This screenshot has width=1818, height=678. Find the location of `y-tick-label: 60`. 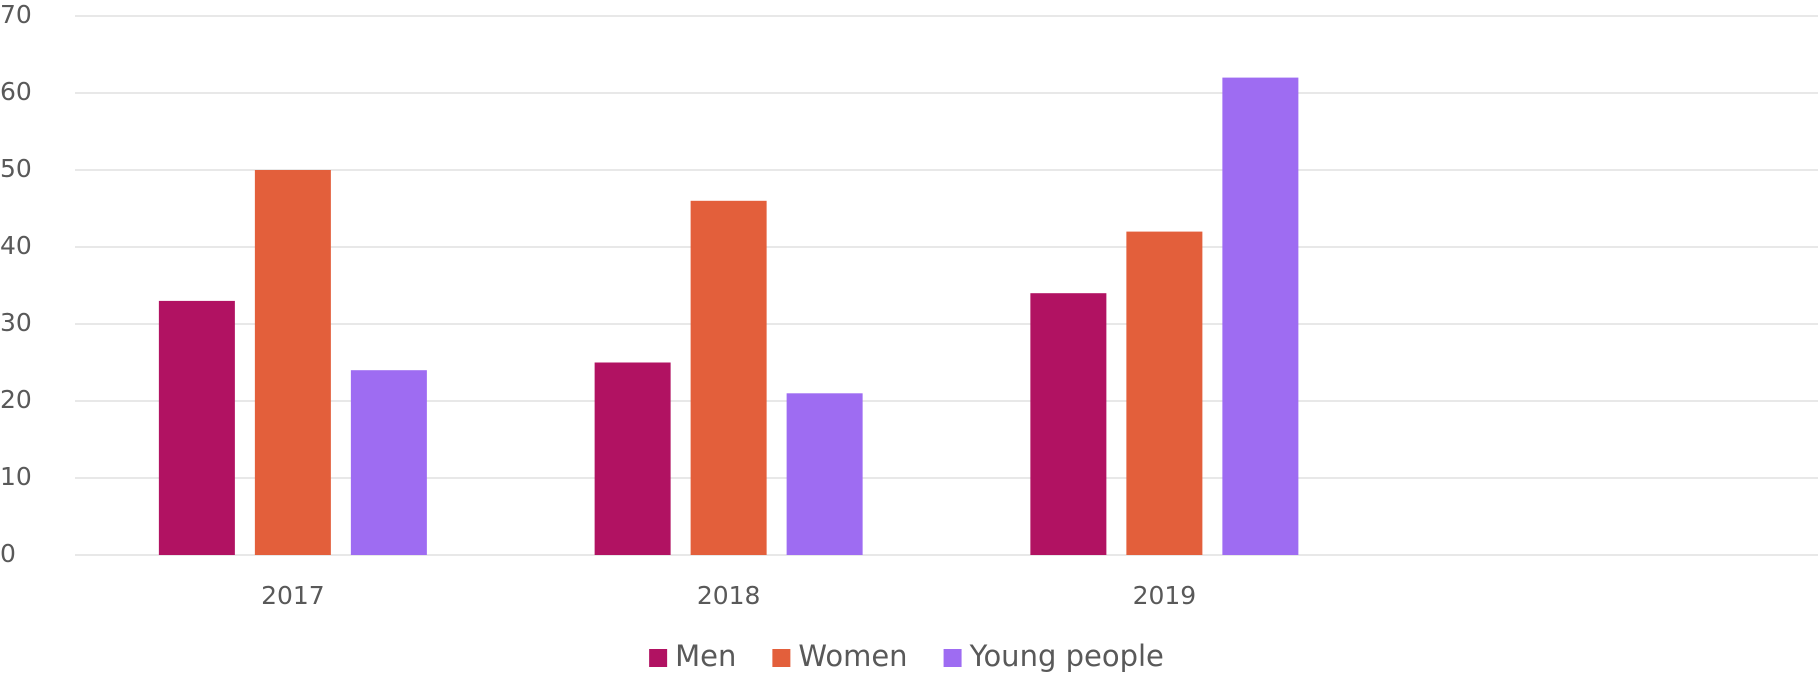

y-tick-label: 60 is located at coordinates (16, 91).